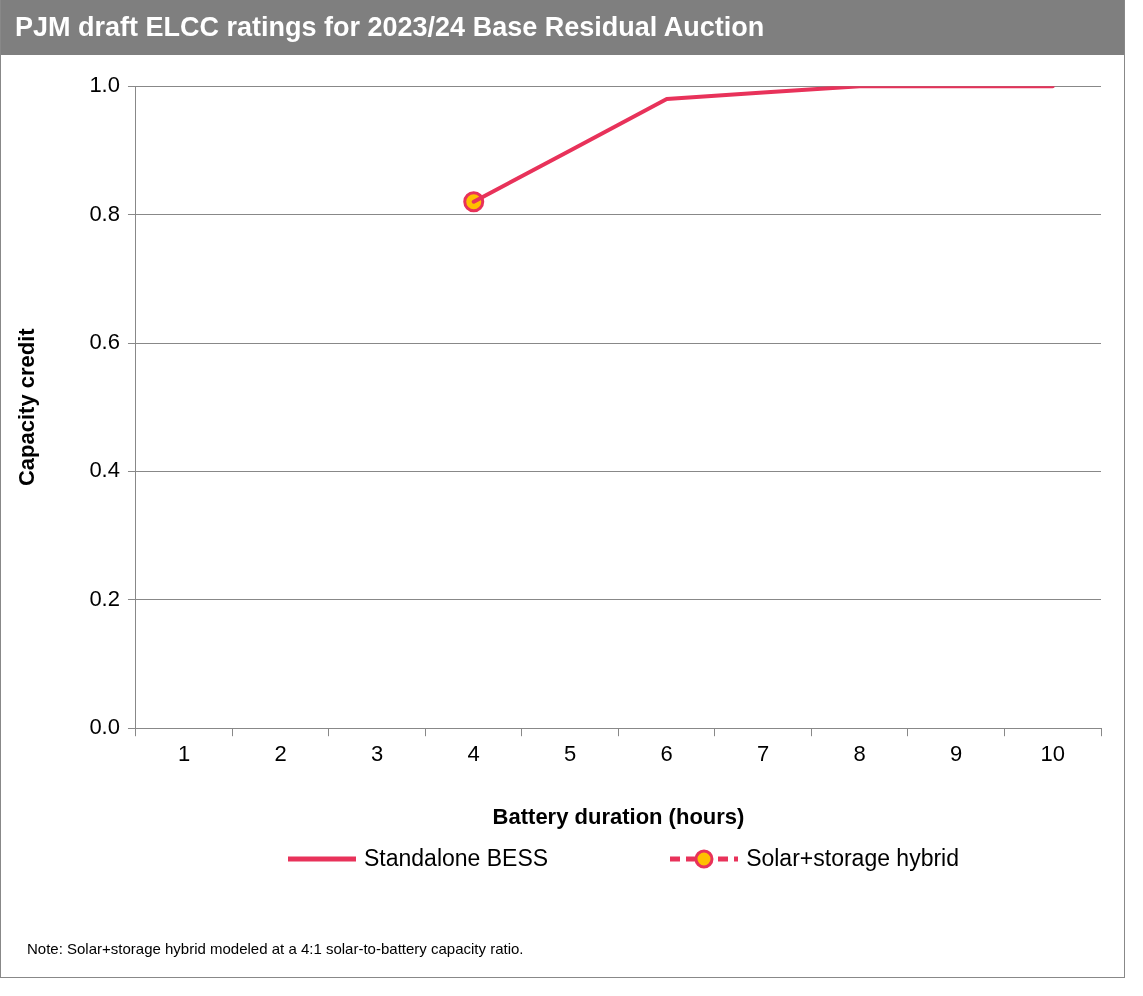  What do you see at coordinates (666, 754) in the screenshot?
I see `x-tick-label: 6` at bounding box center [666, 754].